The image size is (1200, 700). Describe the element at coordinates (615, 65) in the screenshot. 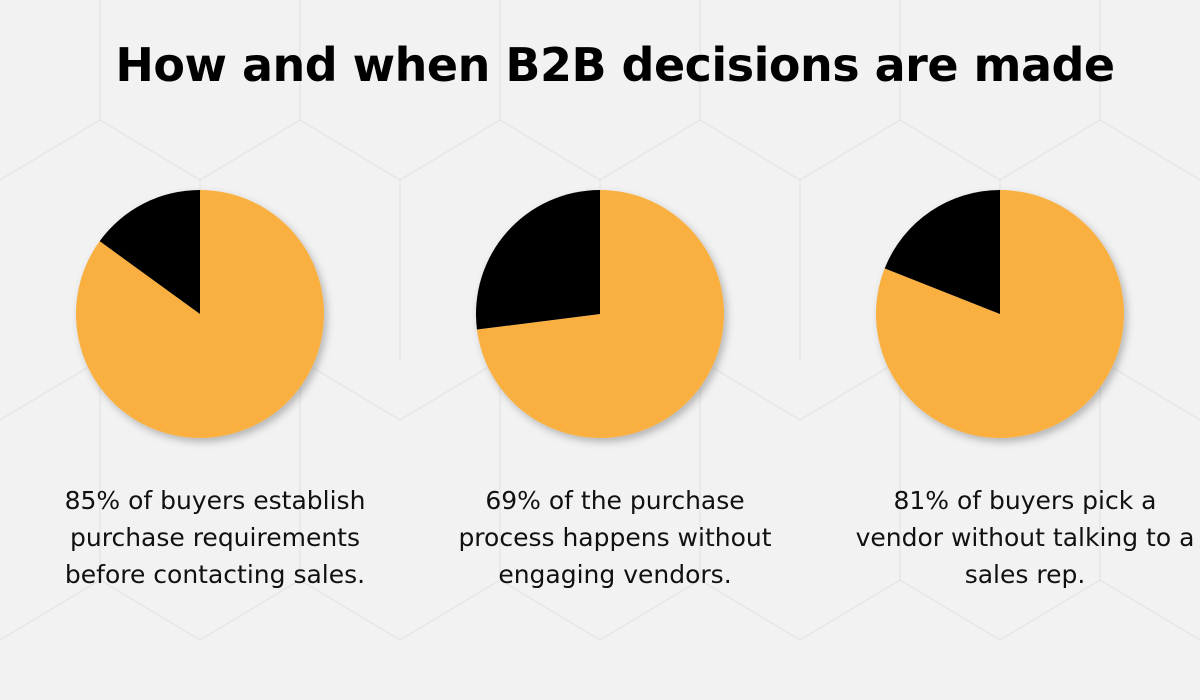

I see `title: How and when B2B decisions are made` at that location.